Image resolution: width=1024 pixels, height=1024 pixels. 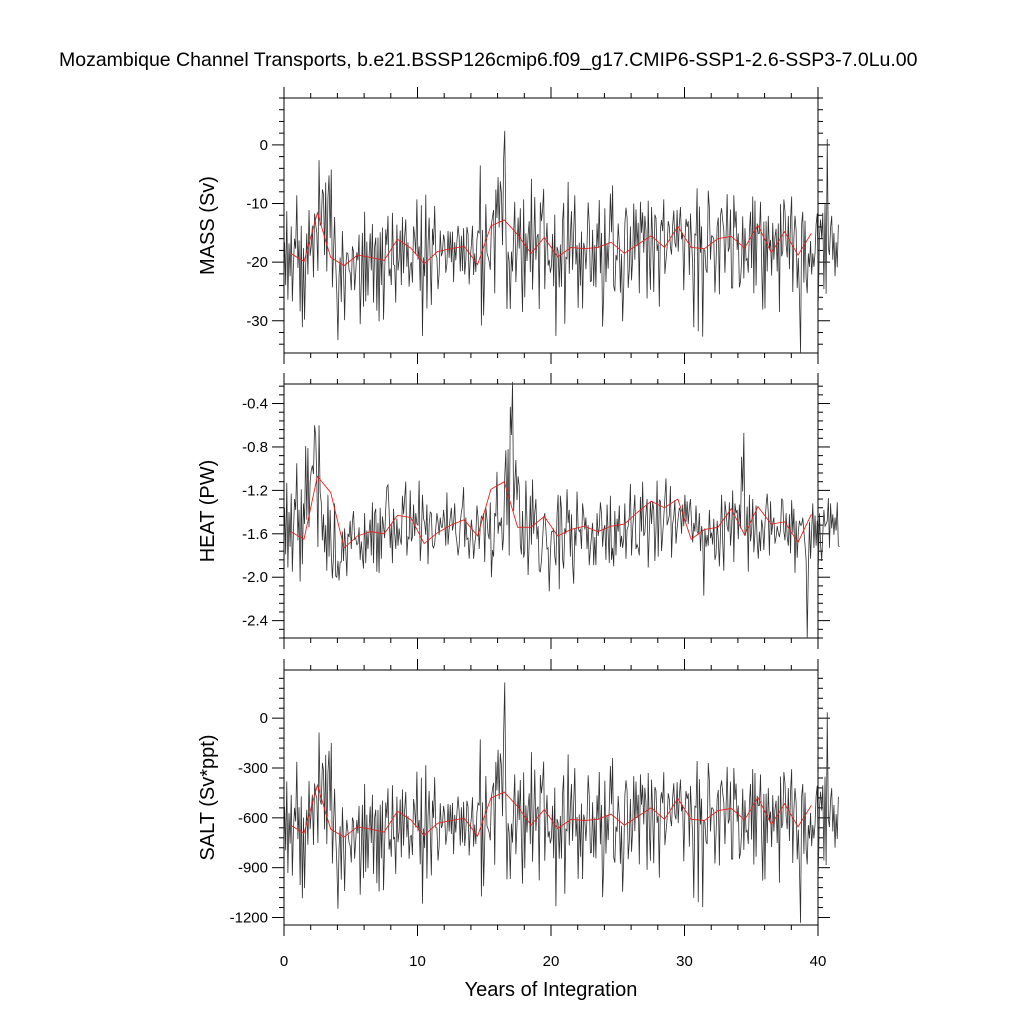 What do you see at coordinates (257, 321) in the screenshot?
I see `y-tick-label: -30` at bounding box center [257, 321].